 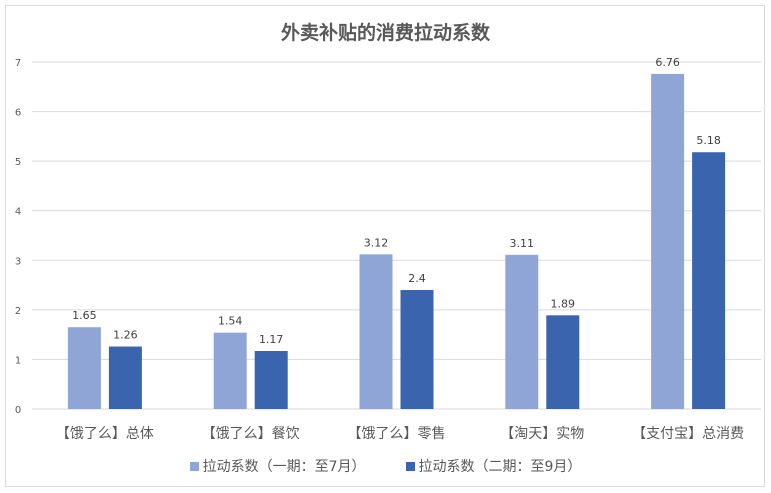 I want to click on x-tick-label: 【支付宝】总消费, so click(x=688, y=434).